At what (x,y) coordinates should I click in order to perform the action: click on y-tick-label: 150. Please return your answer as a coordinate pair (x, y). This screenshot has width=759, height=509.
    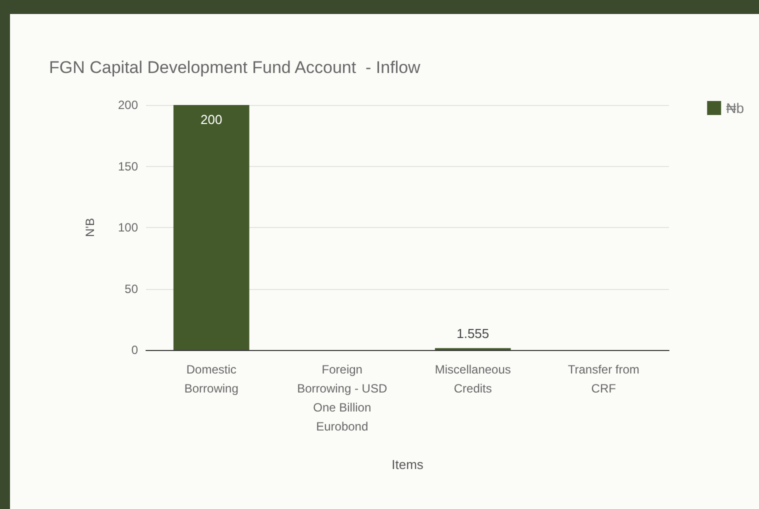
    Looking at the image, I should click on (128, 166).